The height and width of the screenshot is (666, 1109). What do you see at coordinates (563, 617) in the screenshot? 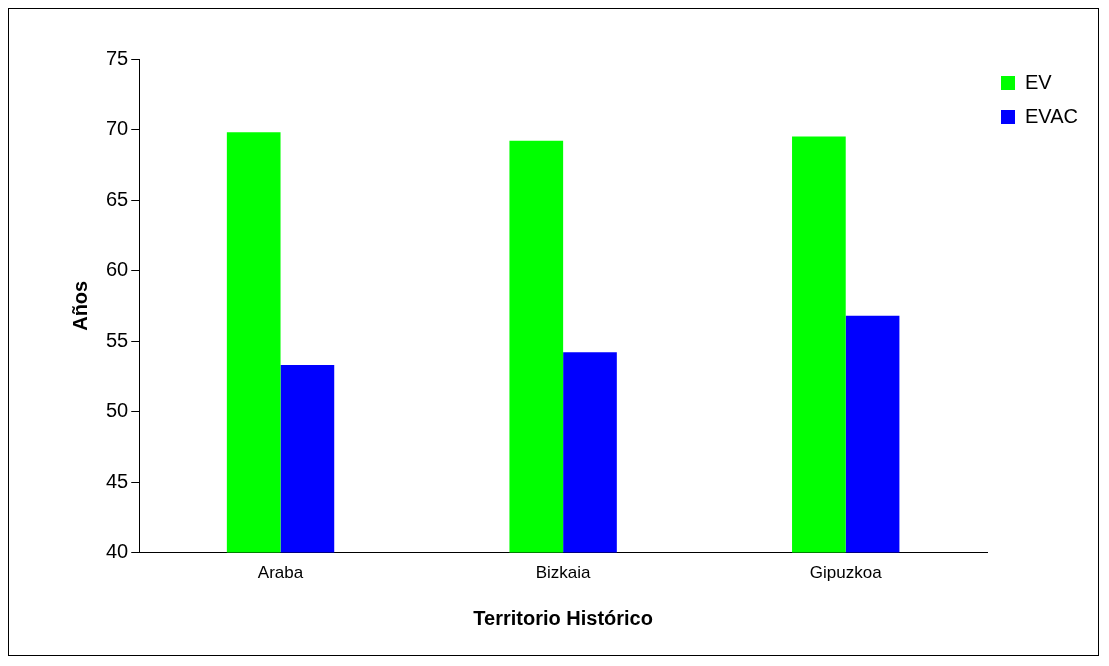
I see `x-axis-title: Territorio Histórico` at bounding box center [563, 617].